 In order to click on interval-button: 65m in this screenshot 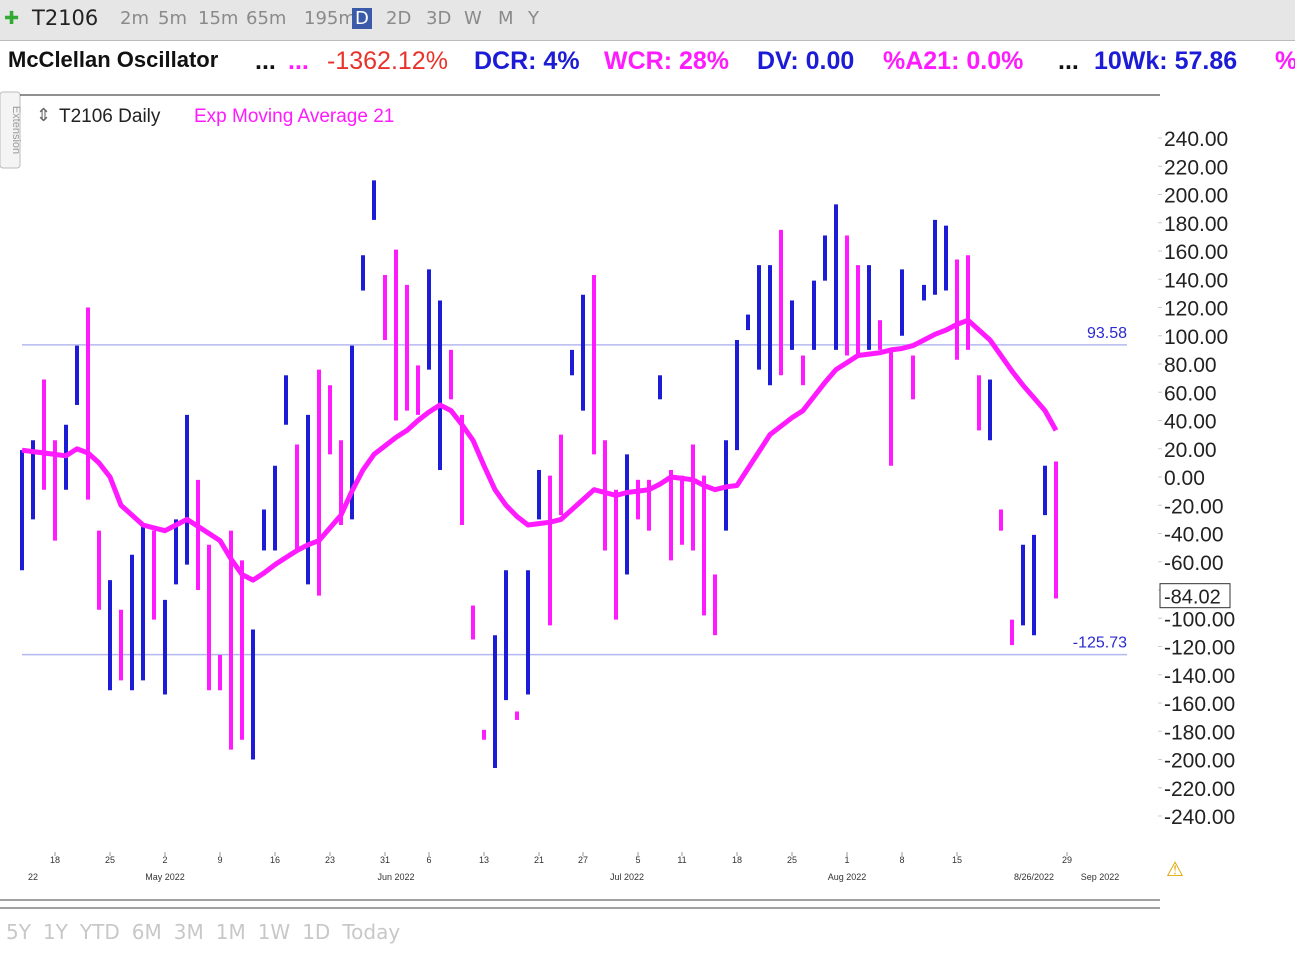, I will do `click(266, 18)`.